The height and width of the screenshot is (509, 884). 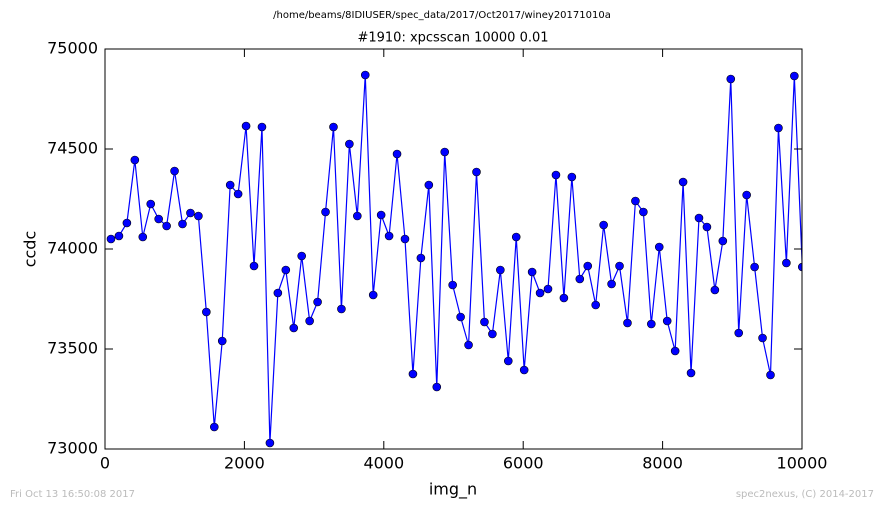 I want to click on y-tick-label: 73500, so click(x=72, y=348).